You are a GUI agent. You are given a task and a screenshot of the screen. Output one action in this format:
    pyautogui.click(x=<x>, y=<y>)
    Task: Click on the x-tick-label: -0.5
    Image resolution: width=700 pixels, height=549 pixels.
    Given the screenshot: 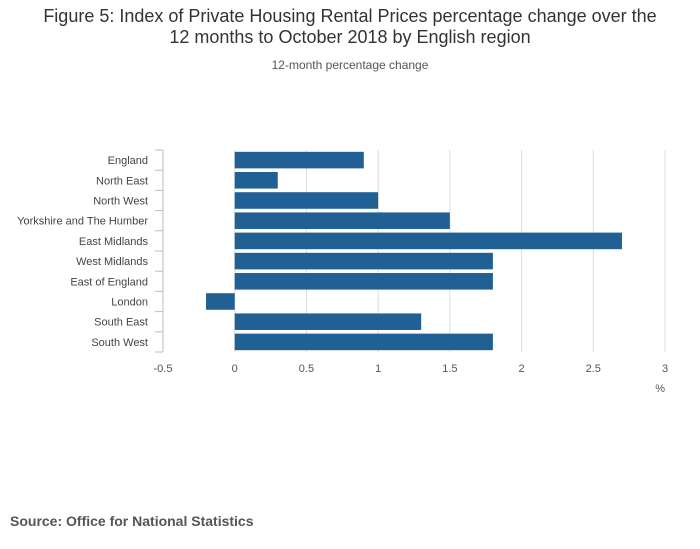 What is the action you would take?
    pyautogui.click(x=163, y=369)
    